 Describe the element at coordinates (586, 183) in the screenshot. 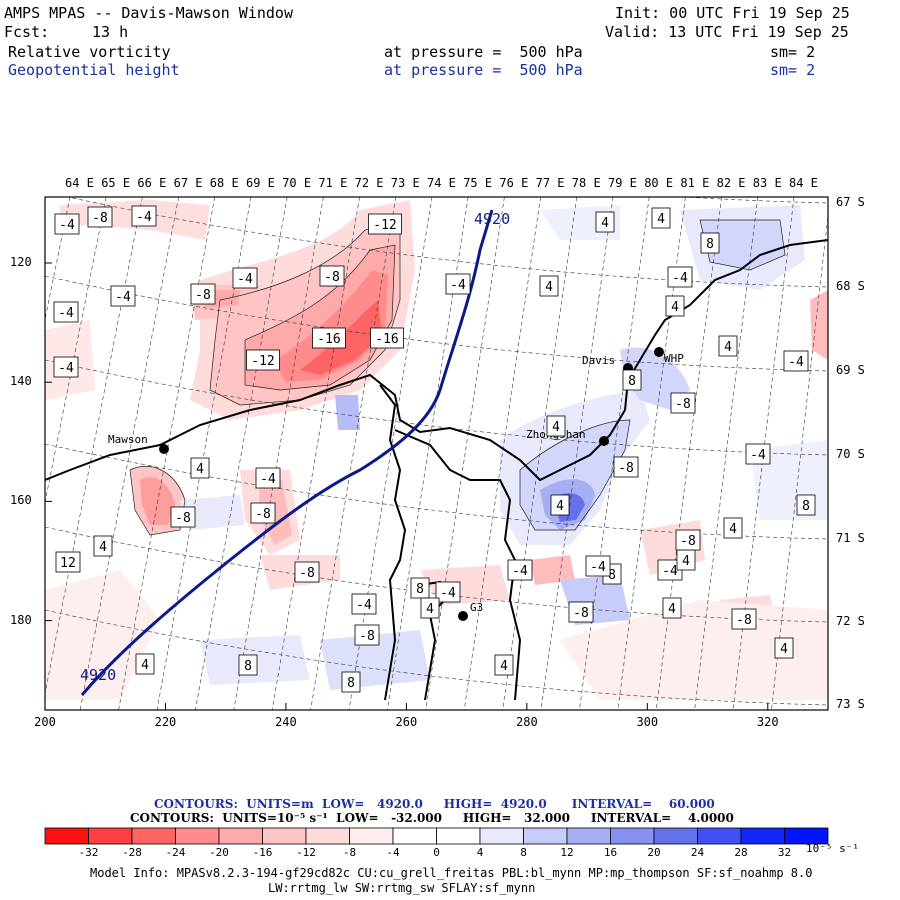

I see `longitude-label: 78 E` at that location.